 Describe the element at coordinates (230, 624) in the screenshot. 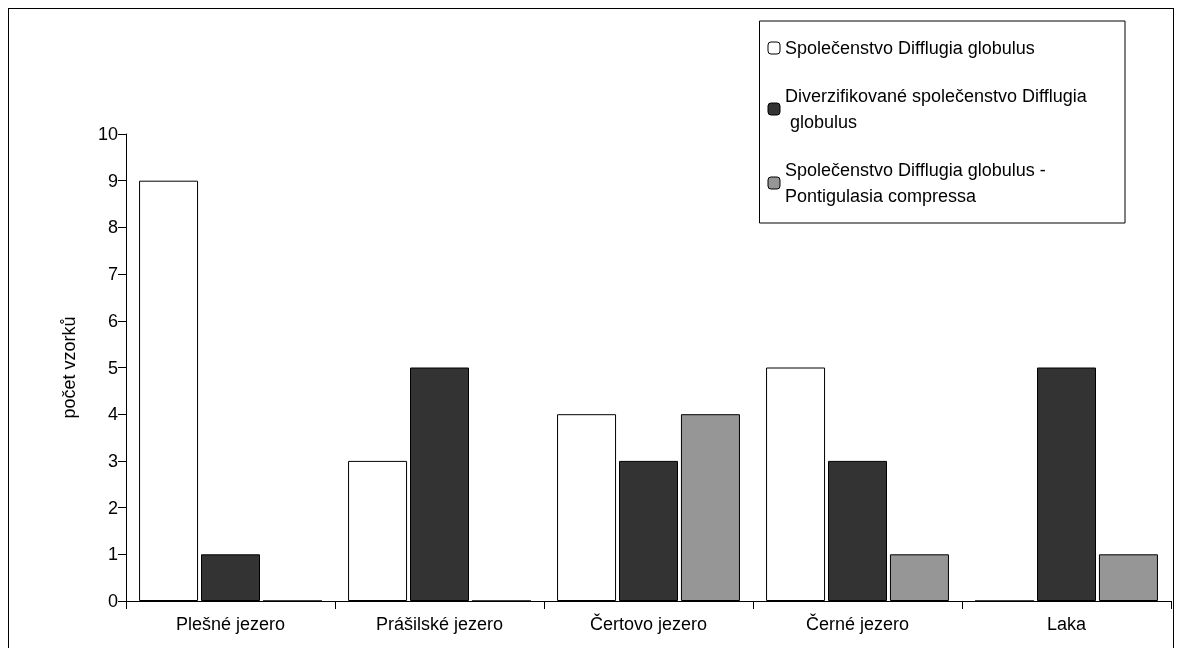

I see `x-tick-label: Plešné jezero` at that location.